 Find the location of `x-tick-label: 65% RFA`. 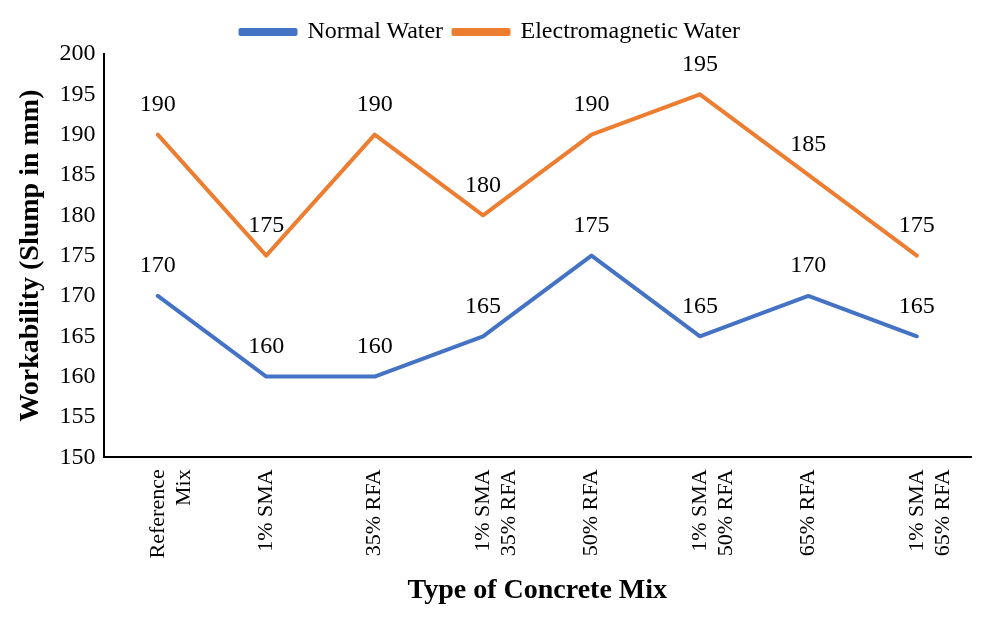

x-tick-label: 65% RFA is located at coordinates (807, 513).